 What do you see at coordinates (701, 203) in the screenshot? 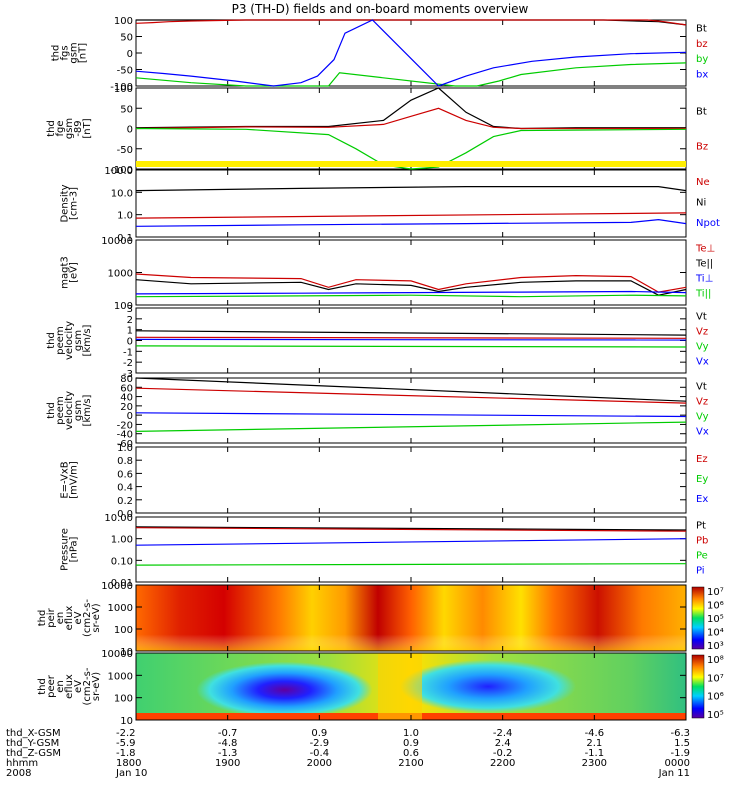
I see `legend-entry: Ni` at bounding box center [701, 203].